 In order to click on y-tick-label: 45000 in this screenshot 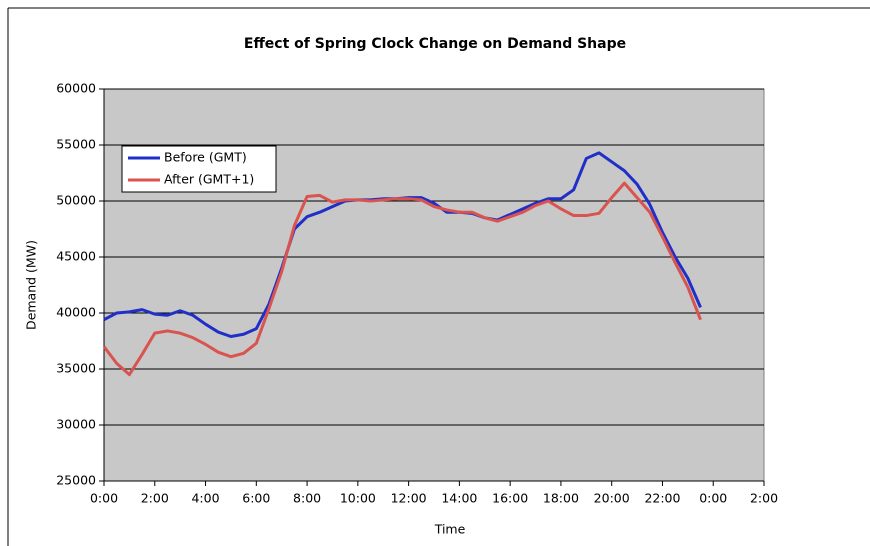, I will do `click(76, 256)`.